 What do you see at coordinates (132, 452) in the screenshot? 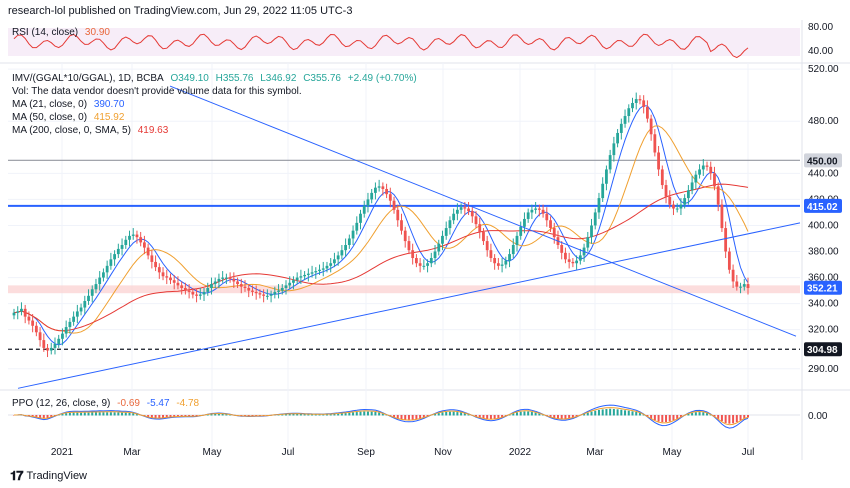
I see `time-tick-label: Mar` at bounding box center [132, 452].